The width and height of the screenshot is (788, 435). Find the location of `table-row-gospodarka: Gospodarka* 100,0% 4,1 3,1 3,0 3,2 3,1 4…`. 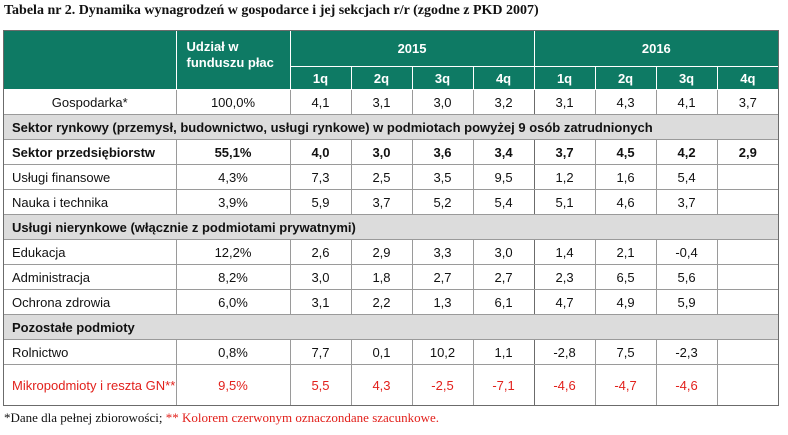

table-row-gospodarka: Gospodarka* 100,0% 4,1 3,1 3,0 3,2 3,1 4… is located at coordinates (391, 102).